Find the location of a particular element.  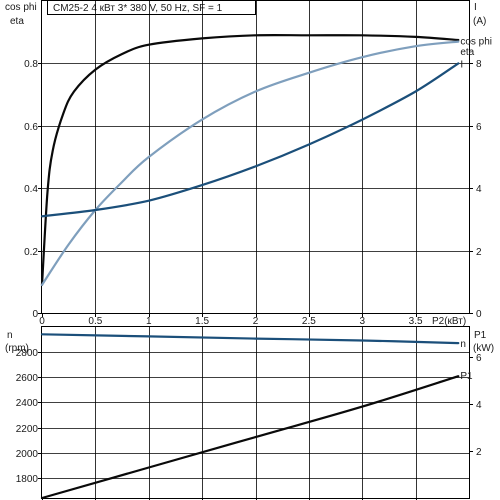

series-label-I: I is located at coordinates (461, 64).